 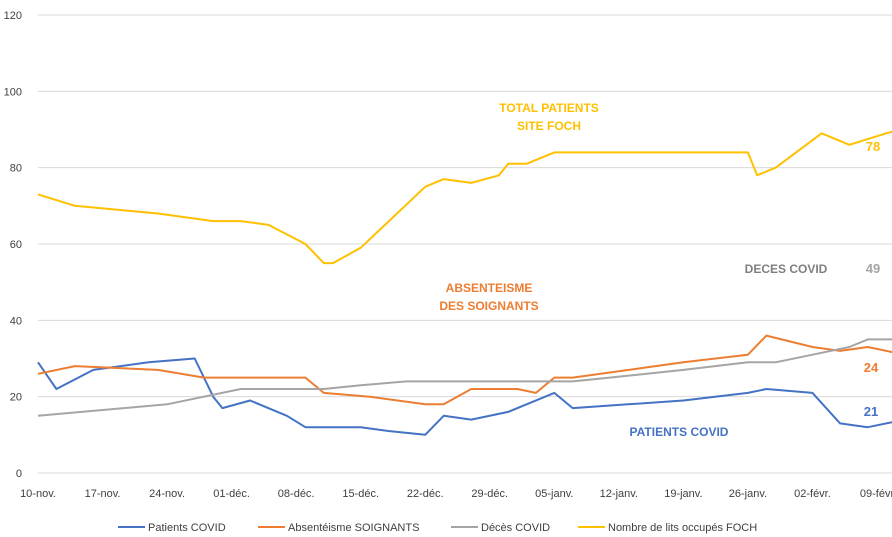 What do you see at coordinates (549, 108) in the screenshot?
I see `annotation-total-patients: TOTAL PATIENTS` at bounding box center [549, 108].